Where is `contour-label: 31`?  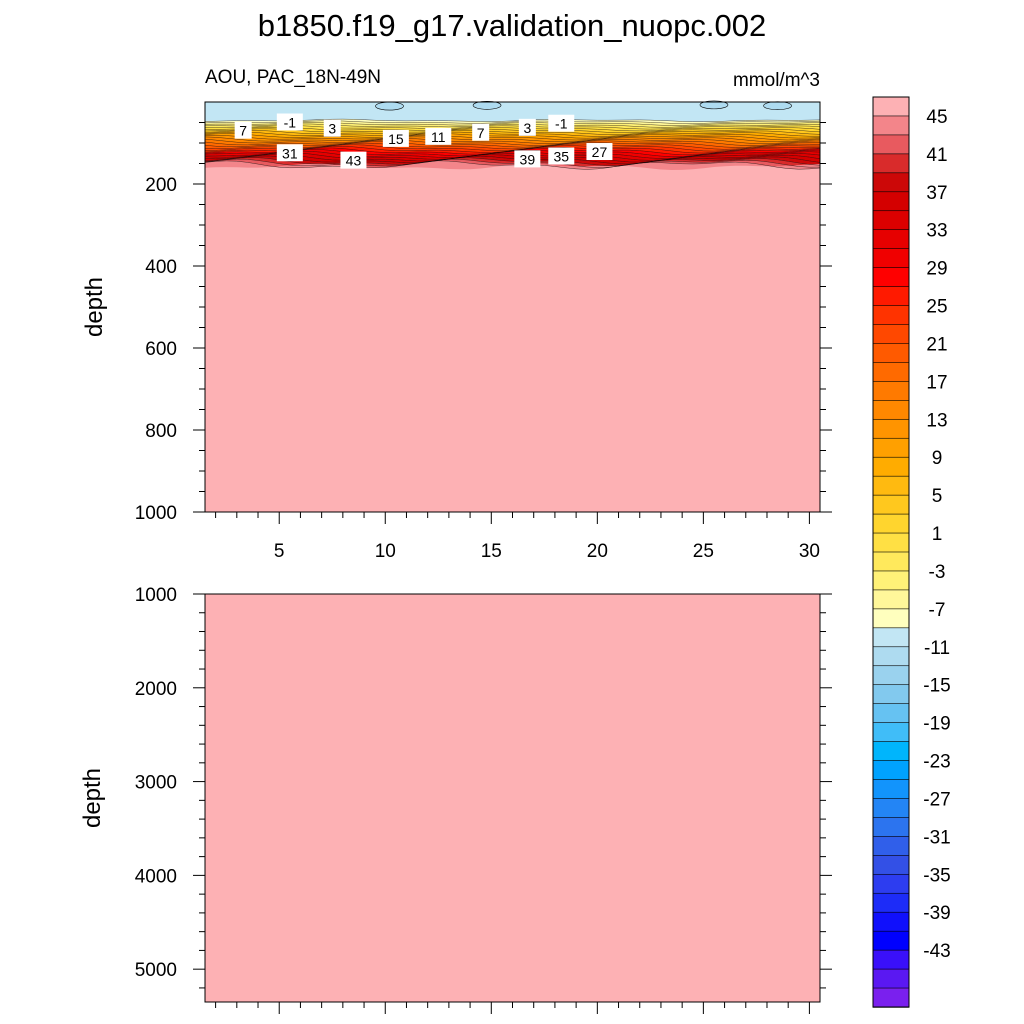 contour-label: 31 is located at coordinates (290, 153).